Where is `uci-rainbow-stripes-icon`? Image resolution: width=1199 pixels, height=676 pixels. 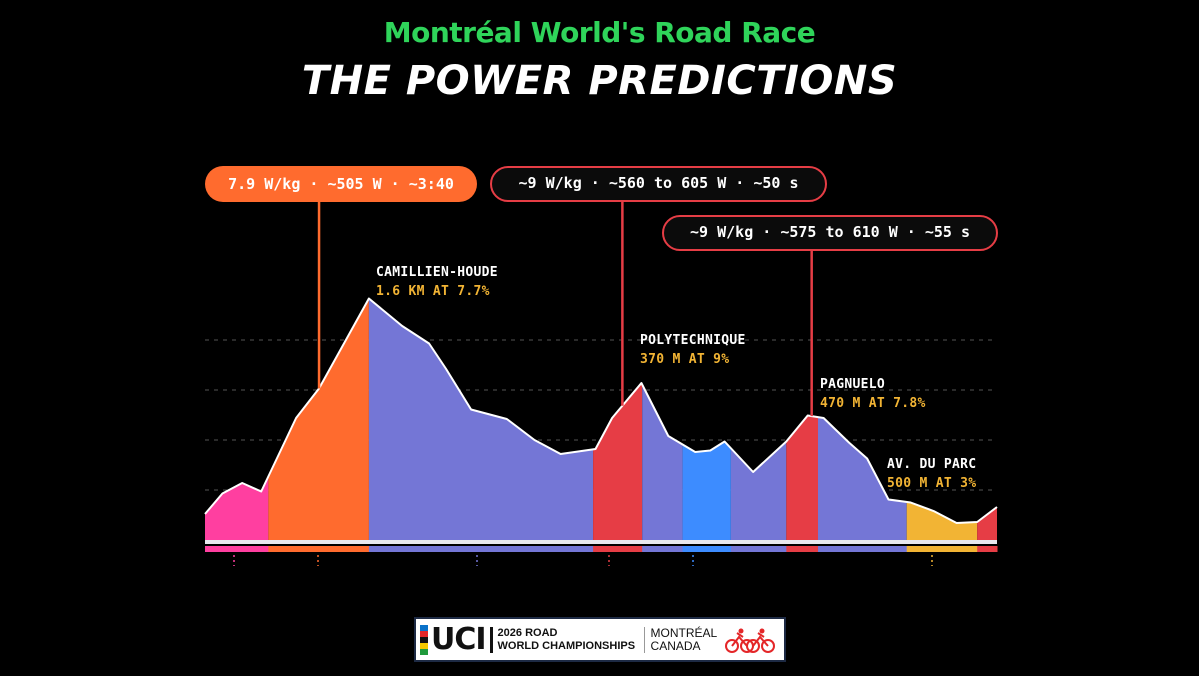
uci-rainbow-stripes-icon is located at coordinates (424, 639).